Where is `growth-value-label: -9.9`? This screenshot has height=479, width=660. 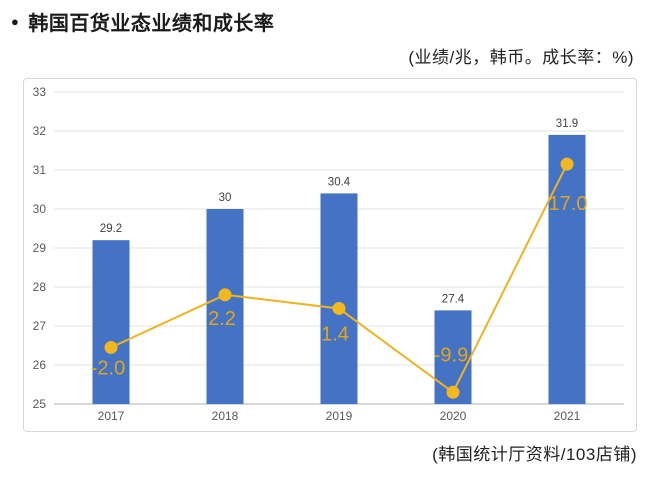 growth-value-label: -9.9 is located at coordinates (451, 355).